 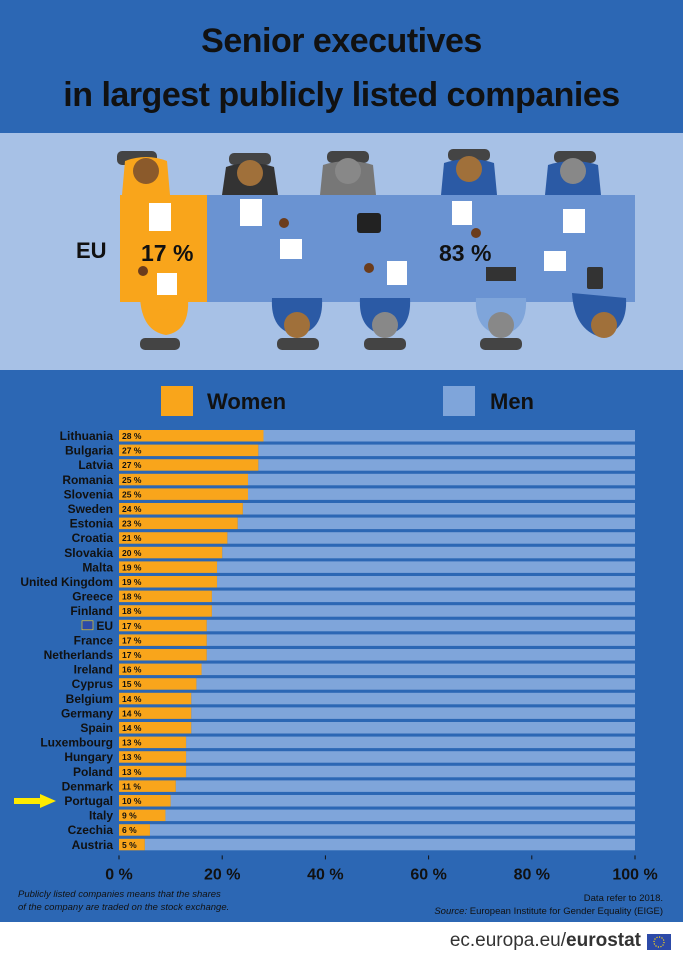 I want to click on value-label-0: 28 %, so click(x=132, y=436).